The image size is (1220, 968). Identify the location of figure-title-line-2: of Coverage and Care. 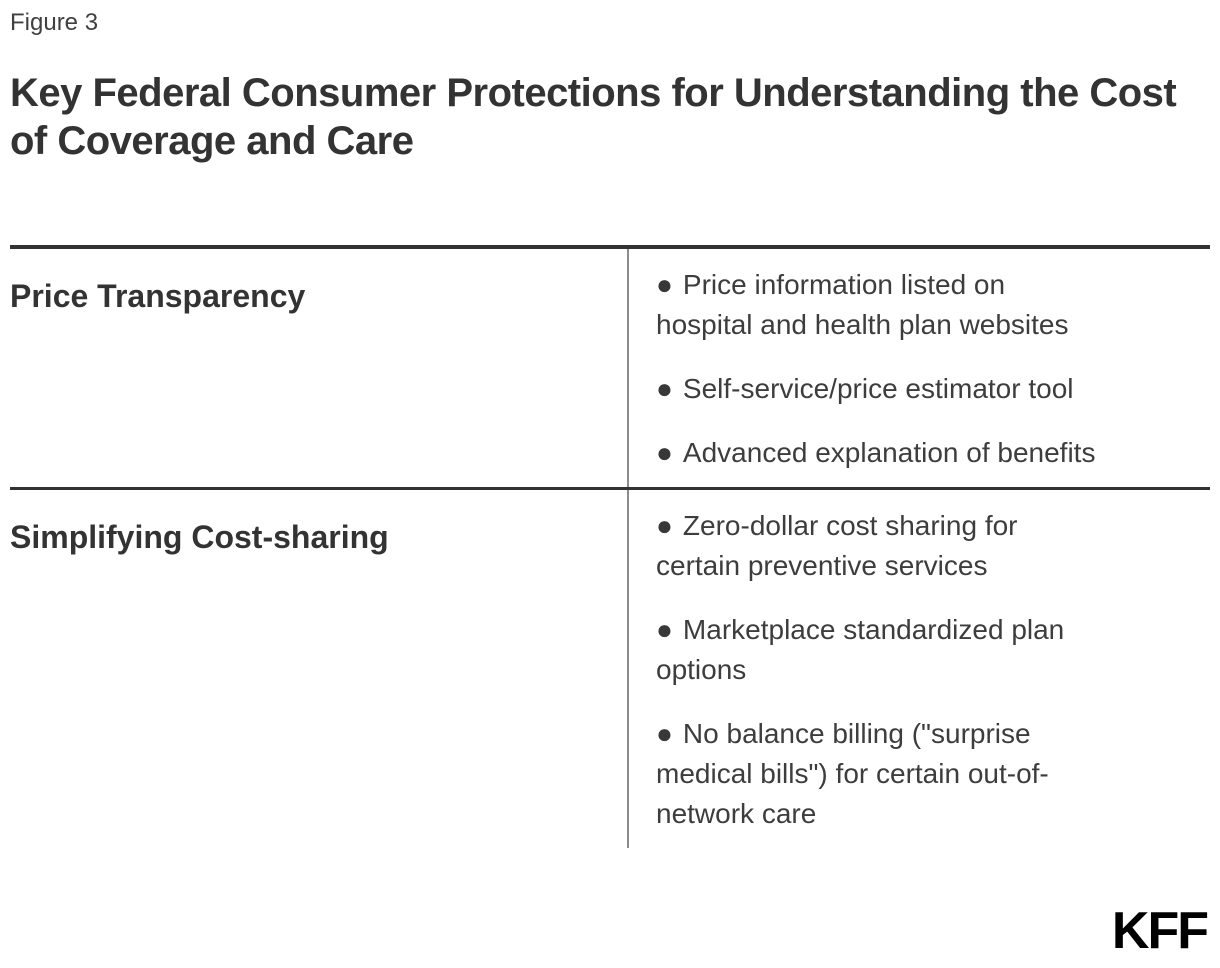
(212, 141).